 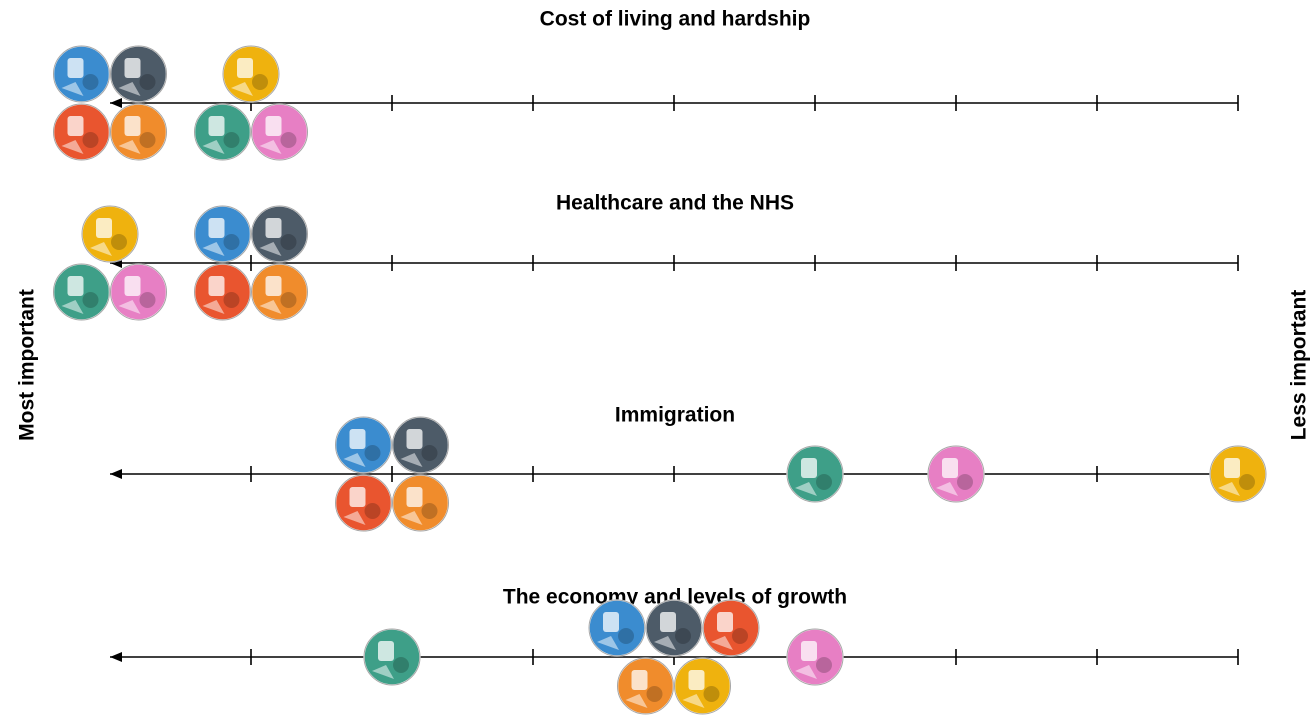 What do you see at coordinates (675, 415) in the screenshot?
I see `panel-title: Immigration` at bounding box center [675, 415].